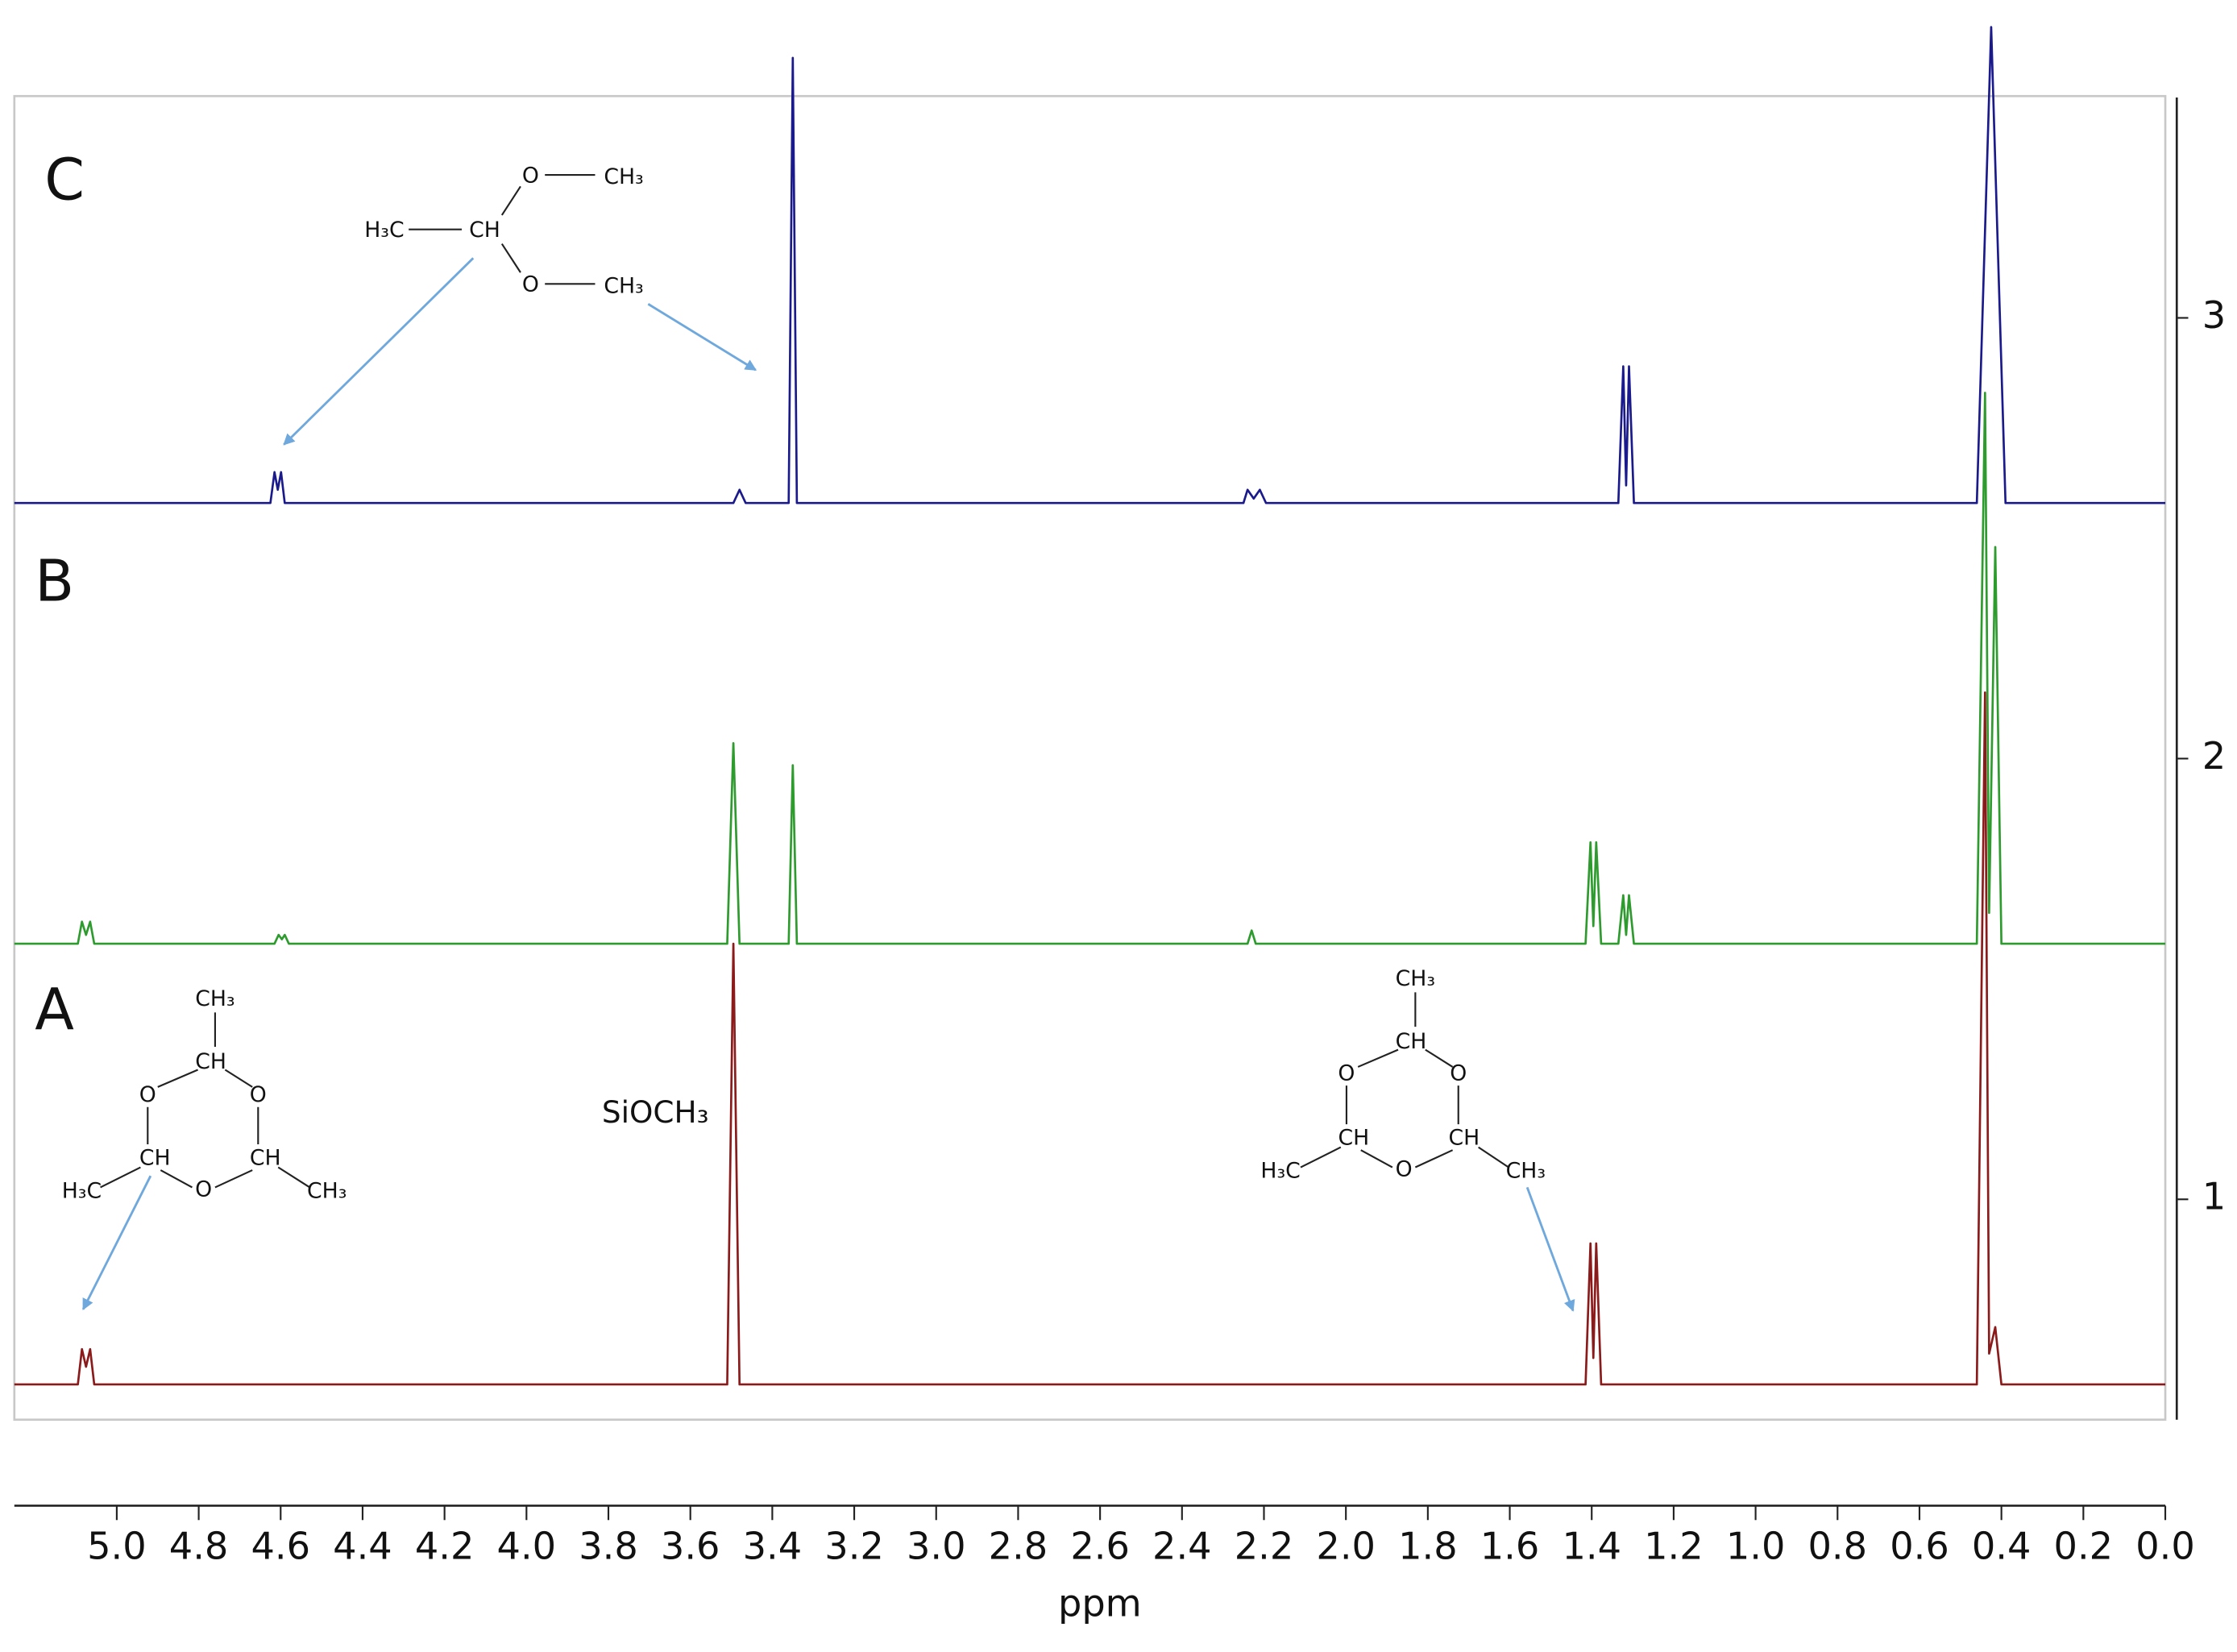 The width and height of the screenshot is (2237, 1652). I want to click on x-tick-label: 2.0, so click(1346, 1545).